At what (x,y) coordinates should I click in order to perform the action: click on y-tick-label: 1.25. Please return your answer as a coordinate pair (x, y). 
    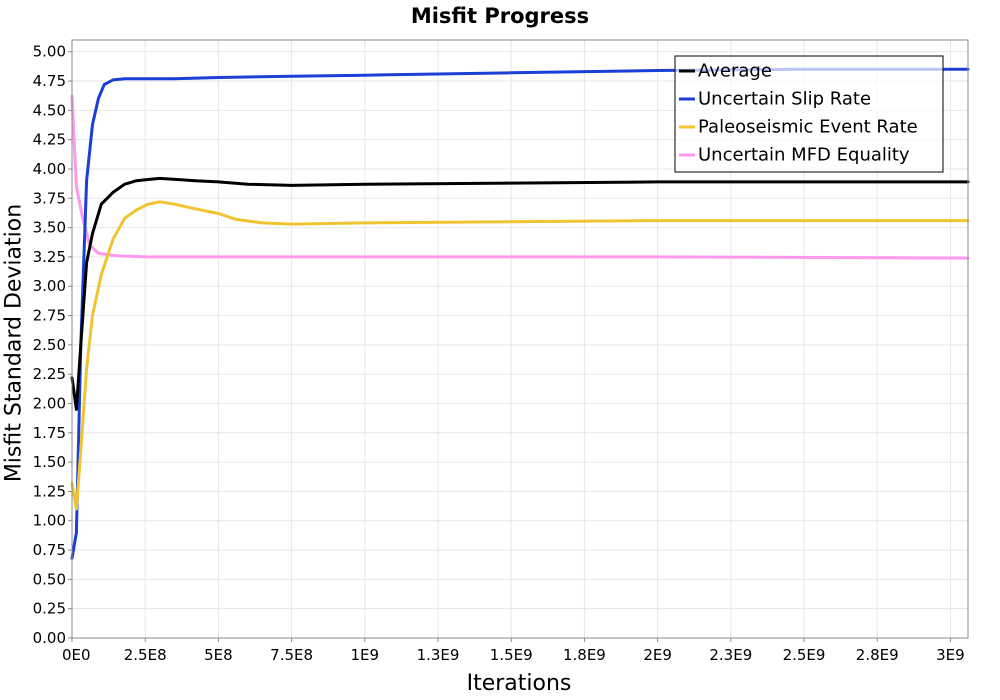
    Looking at the image, I should click on (49, 491).